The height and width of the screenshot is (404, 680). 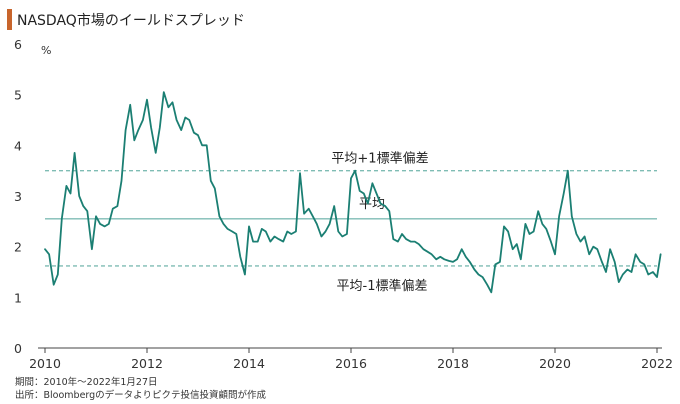 I want to click on y-tick-label: 3, so click(x=18, y=196).